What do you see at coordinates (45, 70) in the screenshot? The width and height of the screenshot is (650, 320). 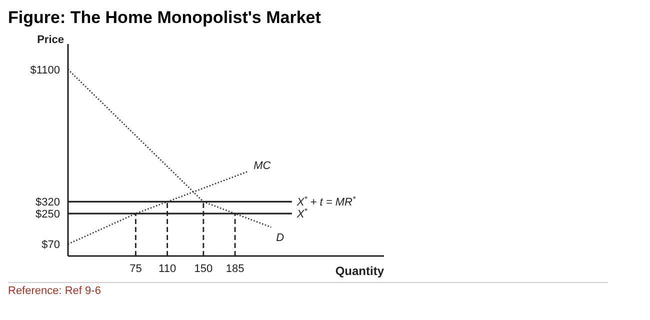 I see `y-tick-label: $1100` at bounding box center [45, 70].